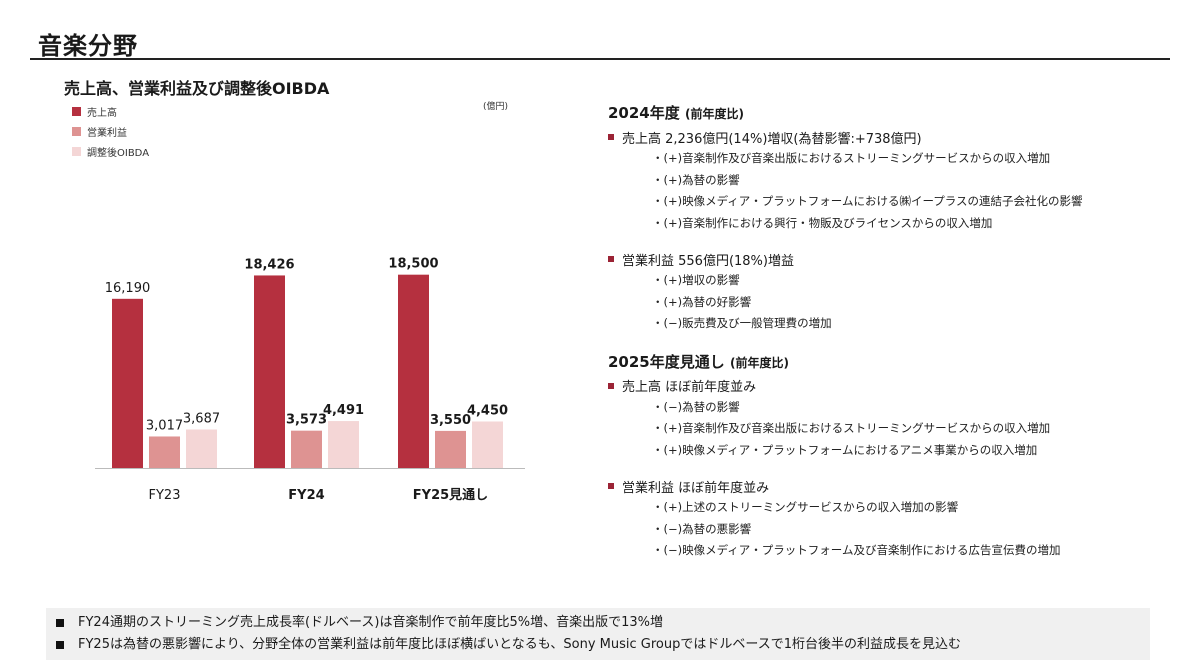 This screenshot has height=662, width=1200. Describe the element at coordinates (165, 495) in the screenshot. I see `category-label: FY23` at that location.